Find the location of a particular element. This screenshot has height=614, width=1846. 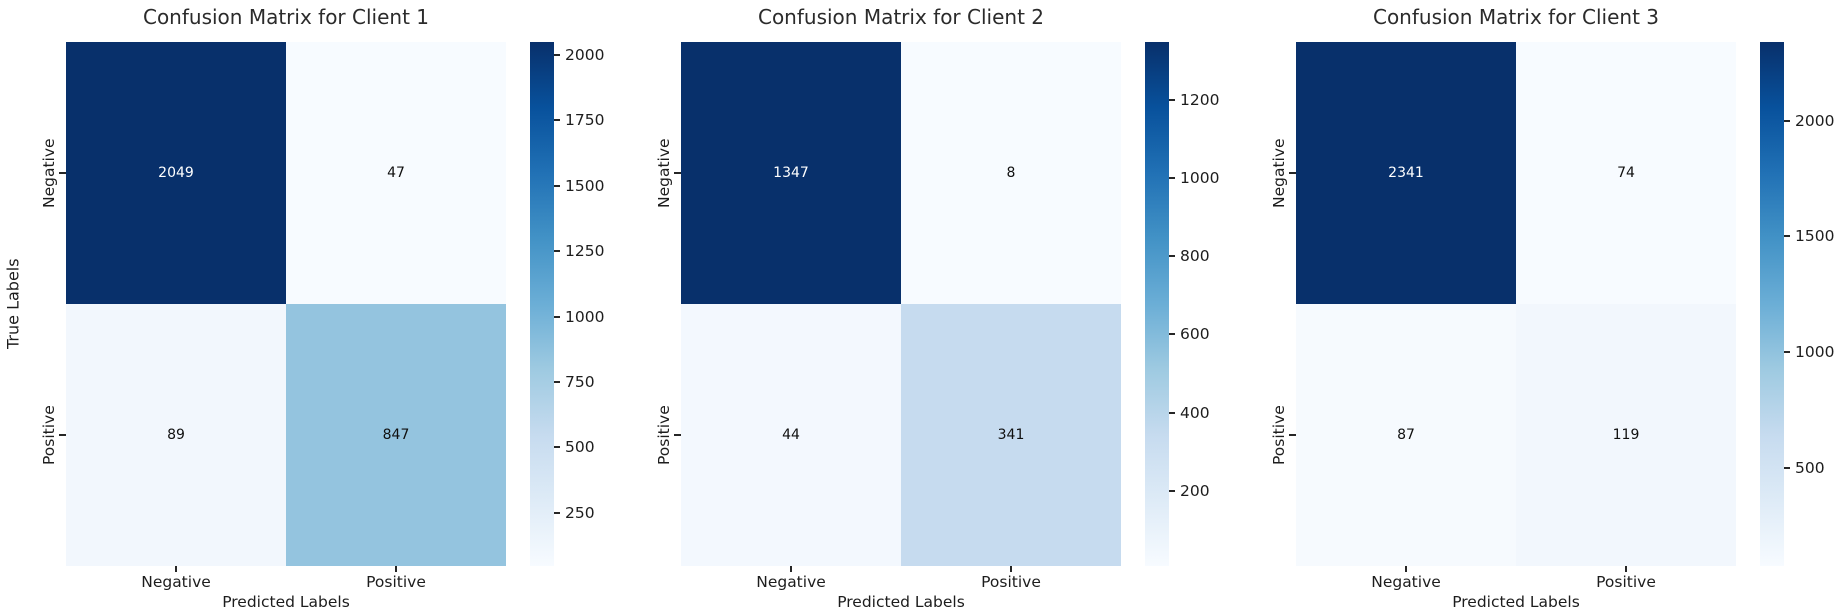

matrix-cell: 119 is located at coordinates (1626, 435).